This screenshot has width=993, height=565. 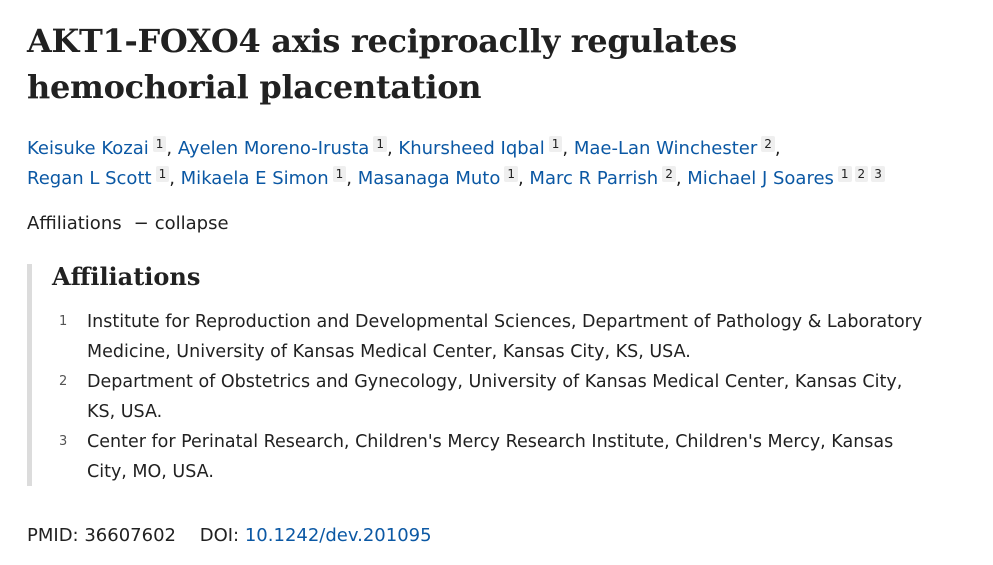 I want to click on author-item: Keisuke Kozai 1, so click(x=97, y=147).